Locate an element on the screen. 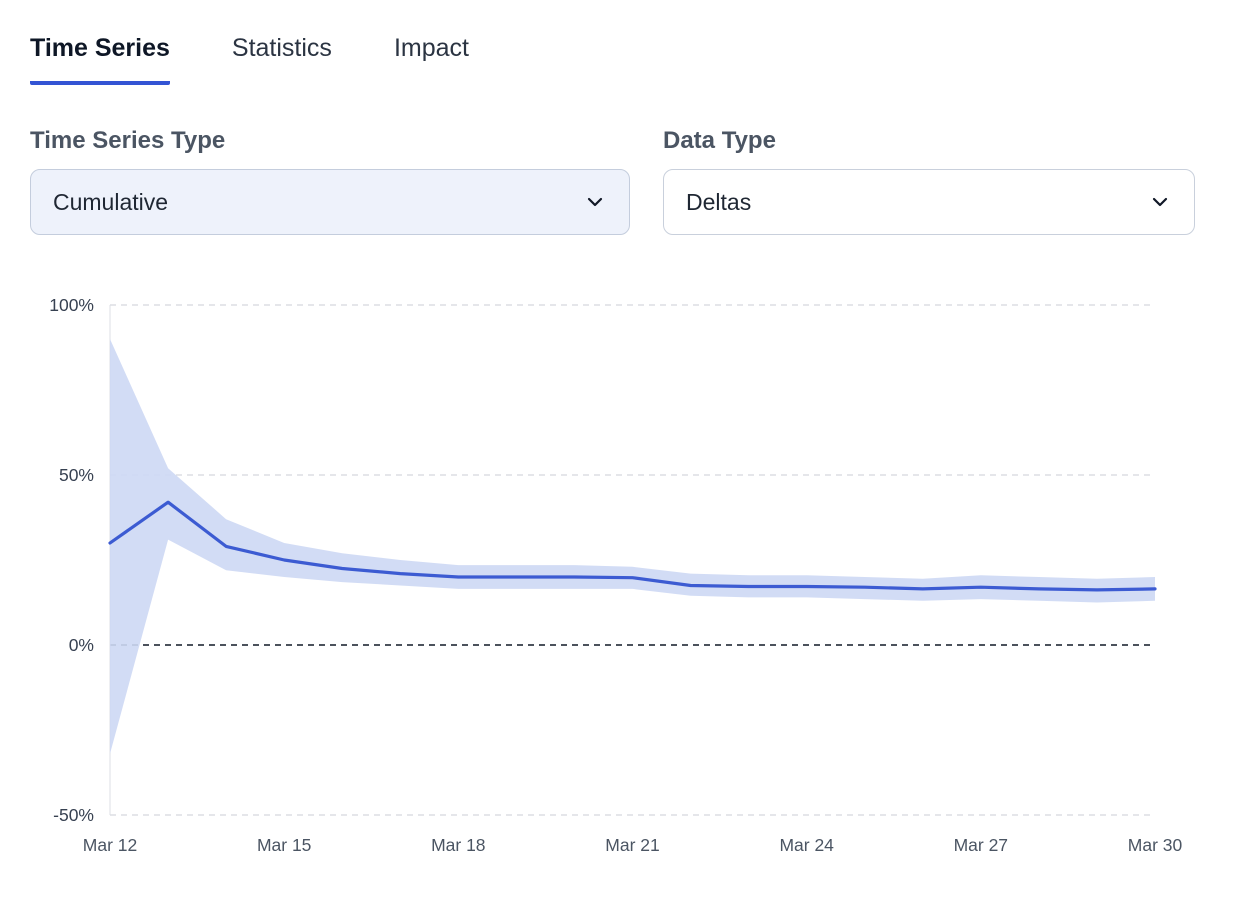 Image resolution: width=1260 pixels, height=902 pixels. data-type-filter: Data Type Deltas is located at coordinates (929, 181).